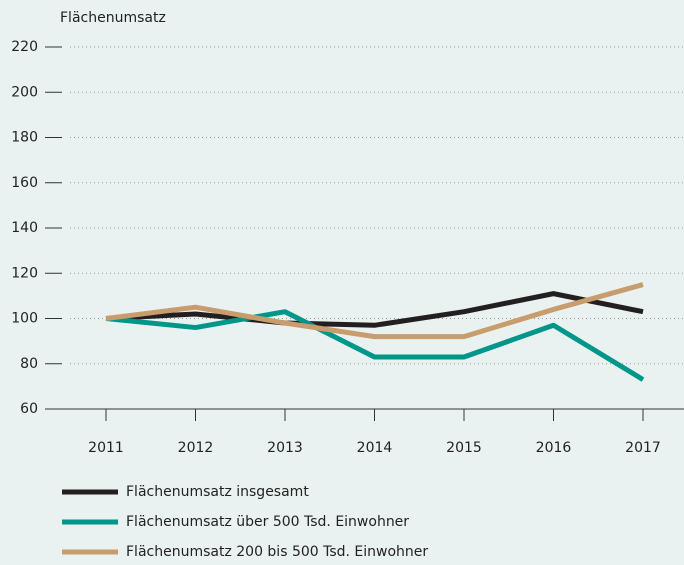 This screenshot has width=684, height=565. What do you see at coordinates (217, 492) in the screenshot?
I see `legend-label: Flächenumsatz insgesamt` at bounding box center [217, 492].